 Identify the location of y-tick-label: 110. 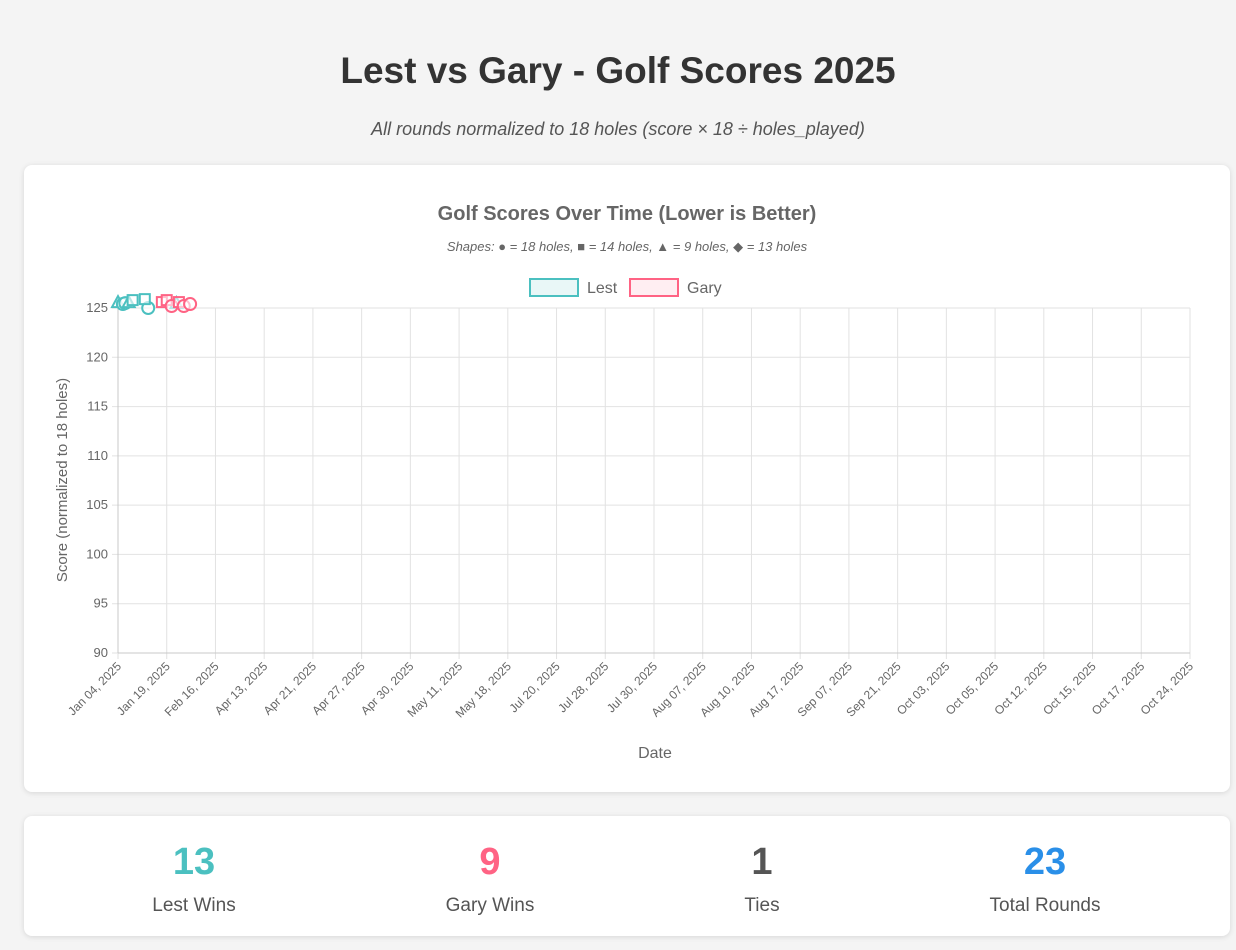
(97, 455).